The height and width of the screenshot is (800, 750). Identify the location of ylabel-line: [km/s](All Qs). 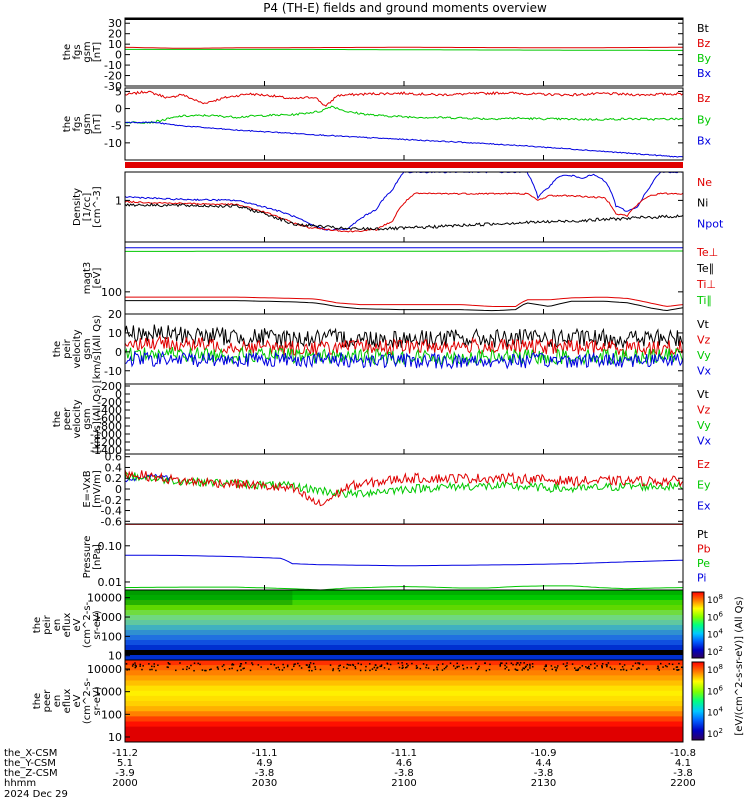
(97, 349).